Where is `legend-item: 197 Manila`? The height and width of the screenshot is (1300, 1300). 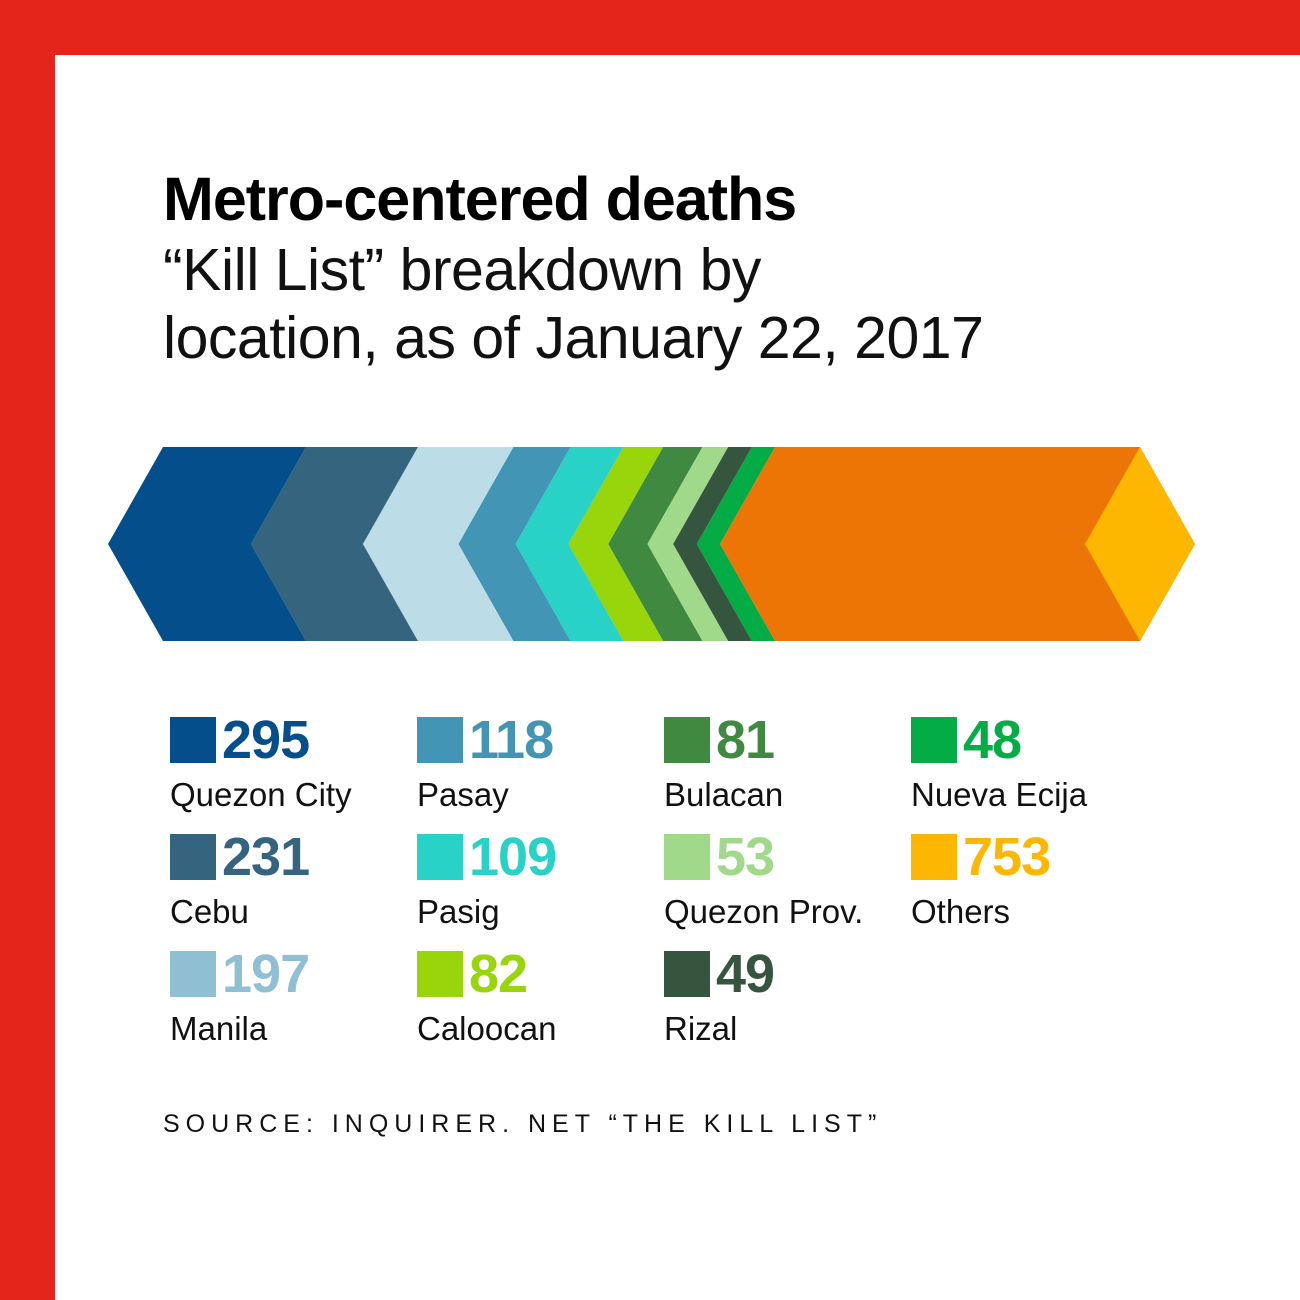 legend-item: 197 Manila is located at coordinates (290, 998).